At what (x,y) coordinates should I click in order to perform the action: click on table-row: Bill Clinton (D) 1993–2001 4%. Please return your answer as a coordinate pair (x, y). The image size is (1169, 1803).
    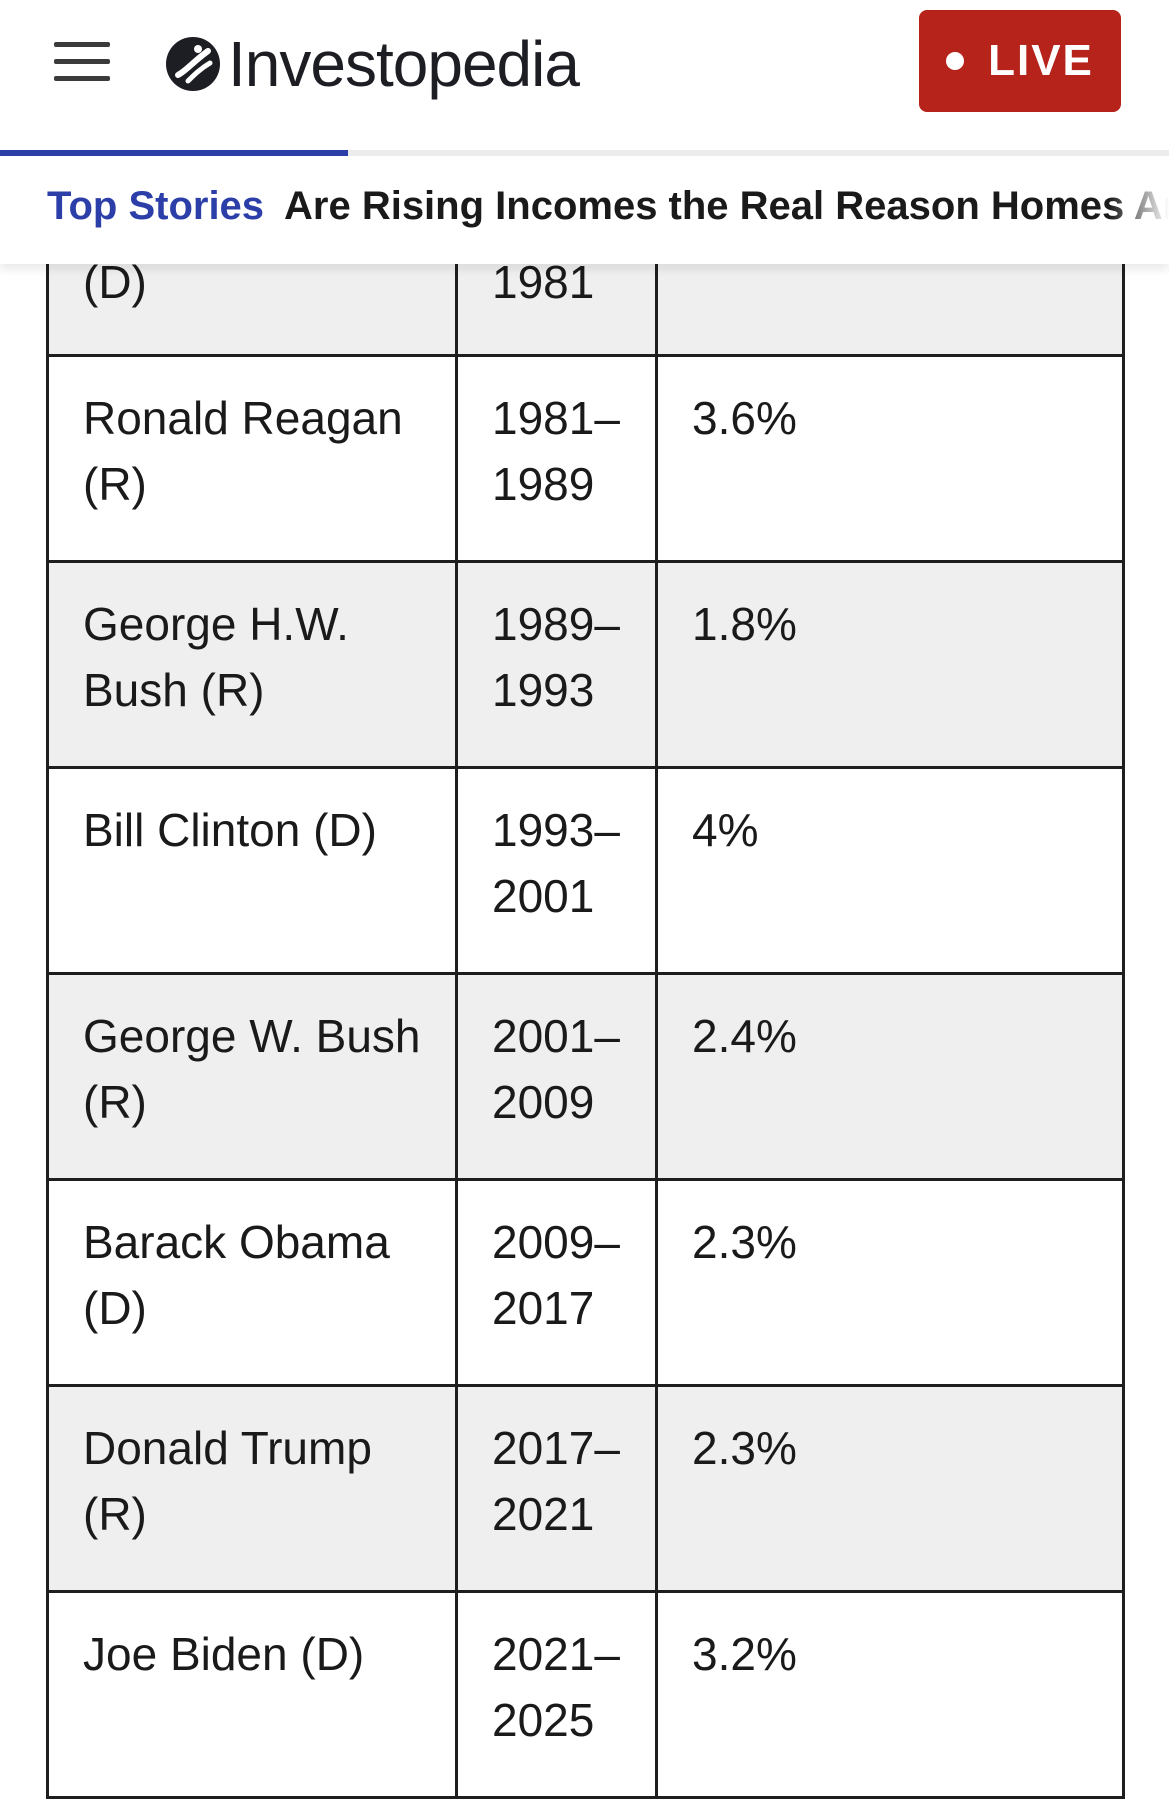
    Looking at the image, I should click on (585, 870).